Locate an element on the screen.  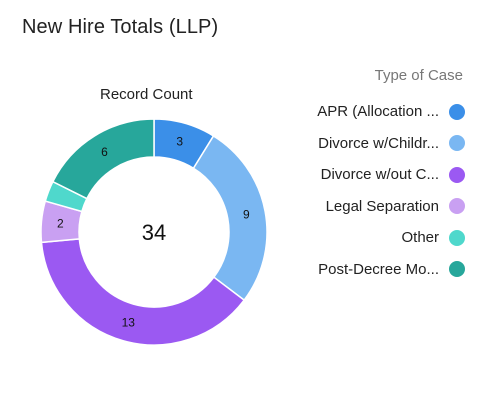
slice-value-label: 6 is located at coordinates (104, 152).